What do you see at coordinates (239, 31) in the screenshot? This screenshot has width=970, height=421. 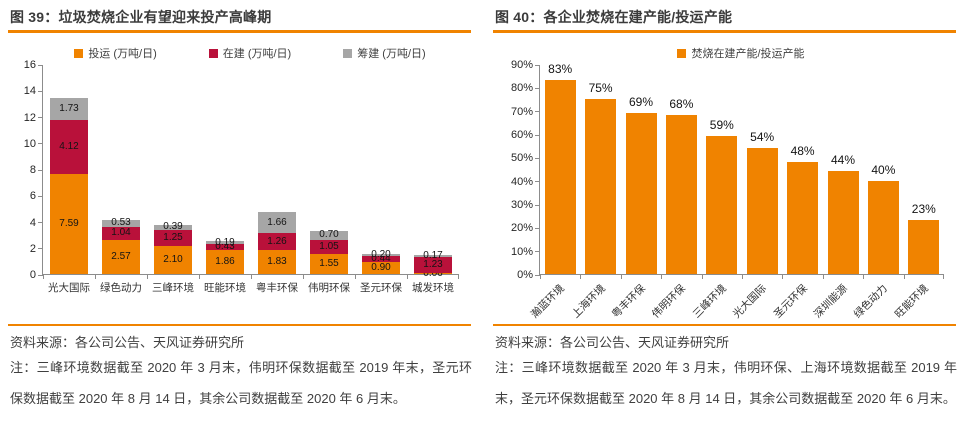 I see `title-divider` at bounding box center [239, 31].